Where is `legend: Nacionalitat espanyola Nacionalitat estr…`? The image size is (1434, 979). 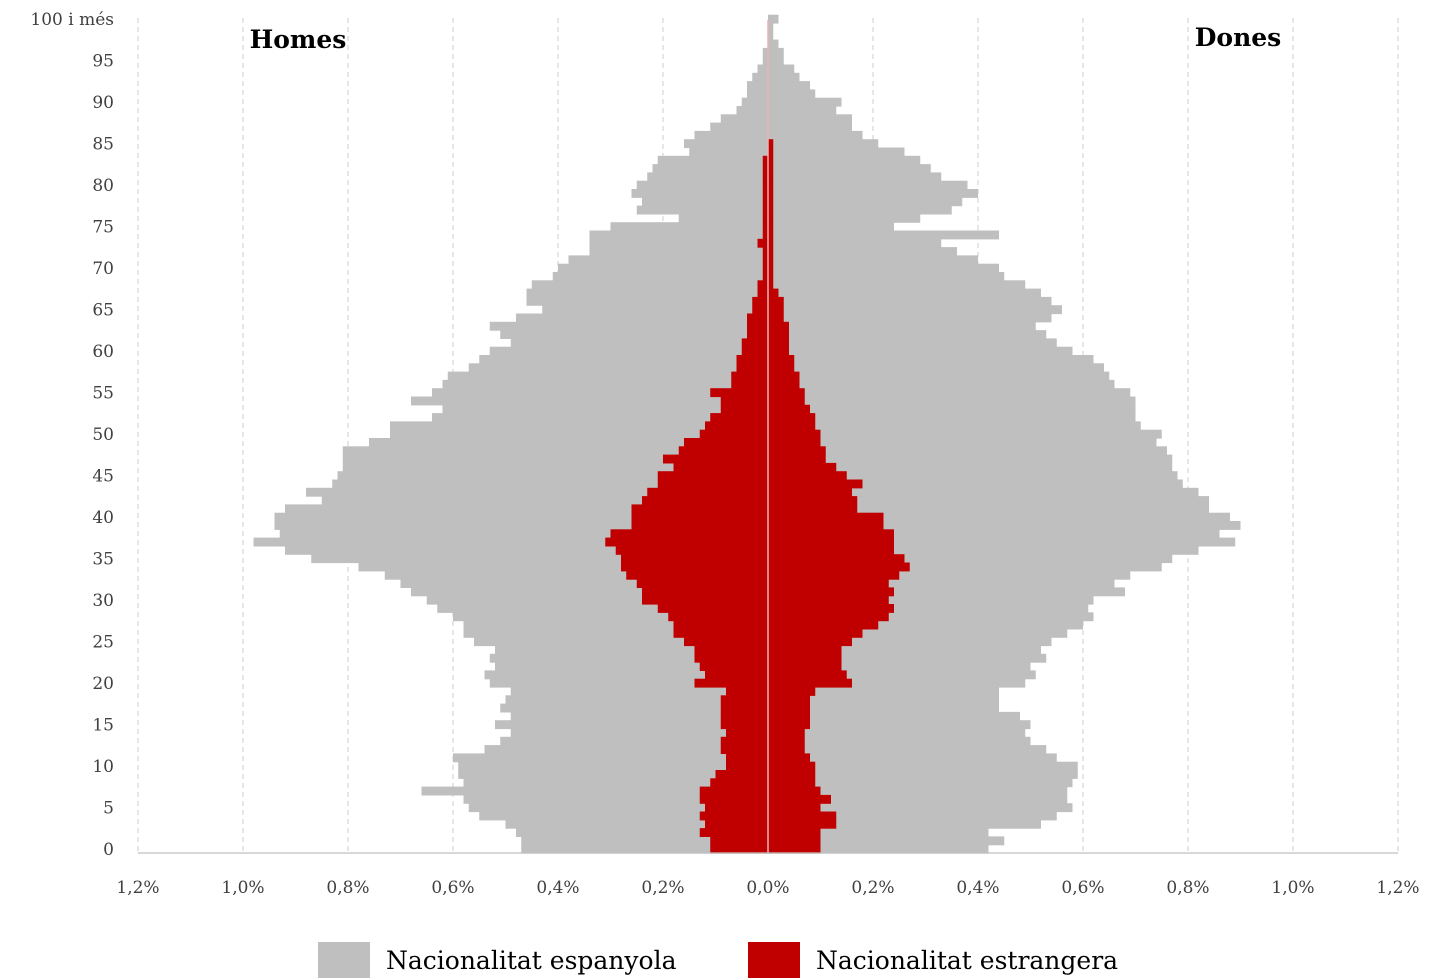 legend: Nacionalitat espanyola Nacionalitat estr… is located at coordinates (717, 956).